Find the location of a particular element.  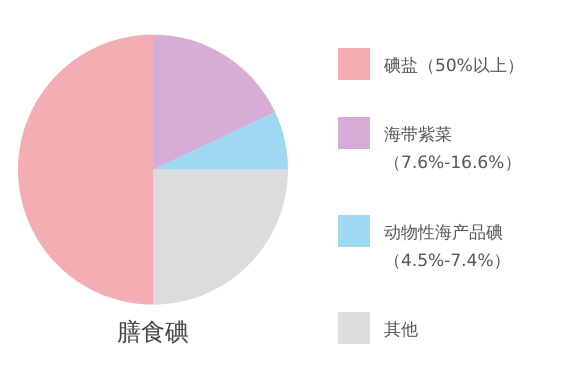

legend-label: 海带紫菜（7.6%-16.6%） is located at coordinates (453, 150).